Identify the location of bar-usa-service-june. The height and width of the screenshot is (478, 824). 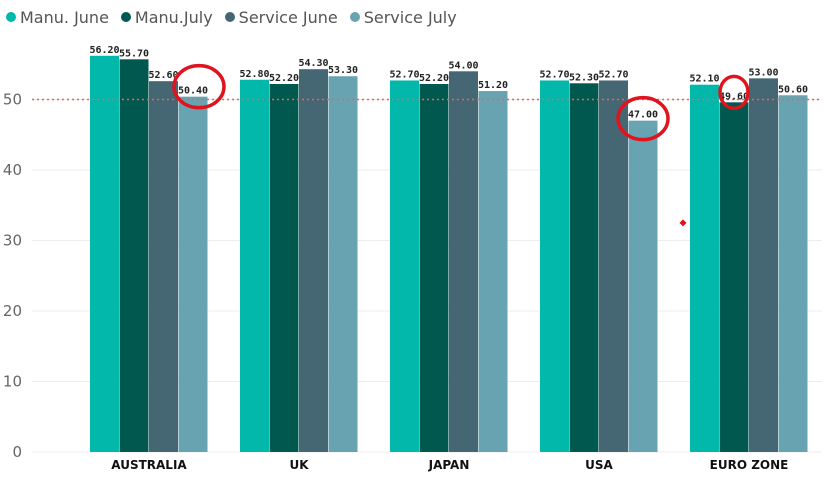
(613, 266).